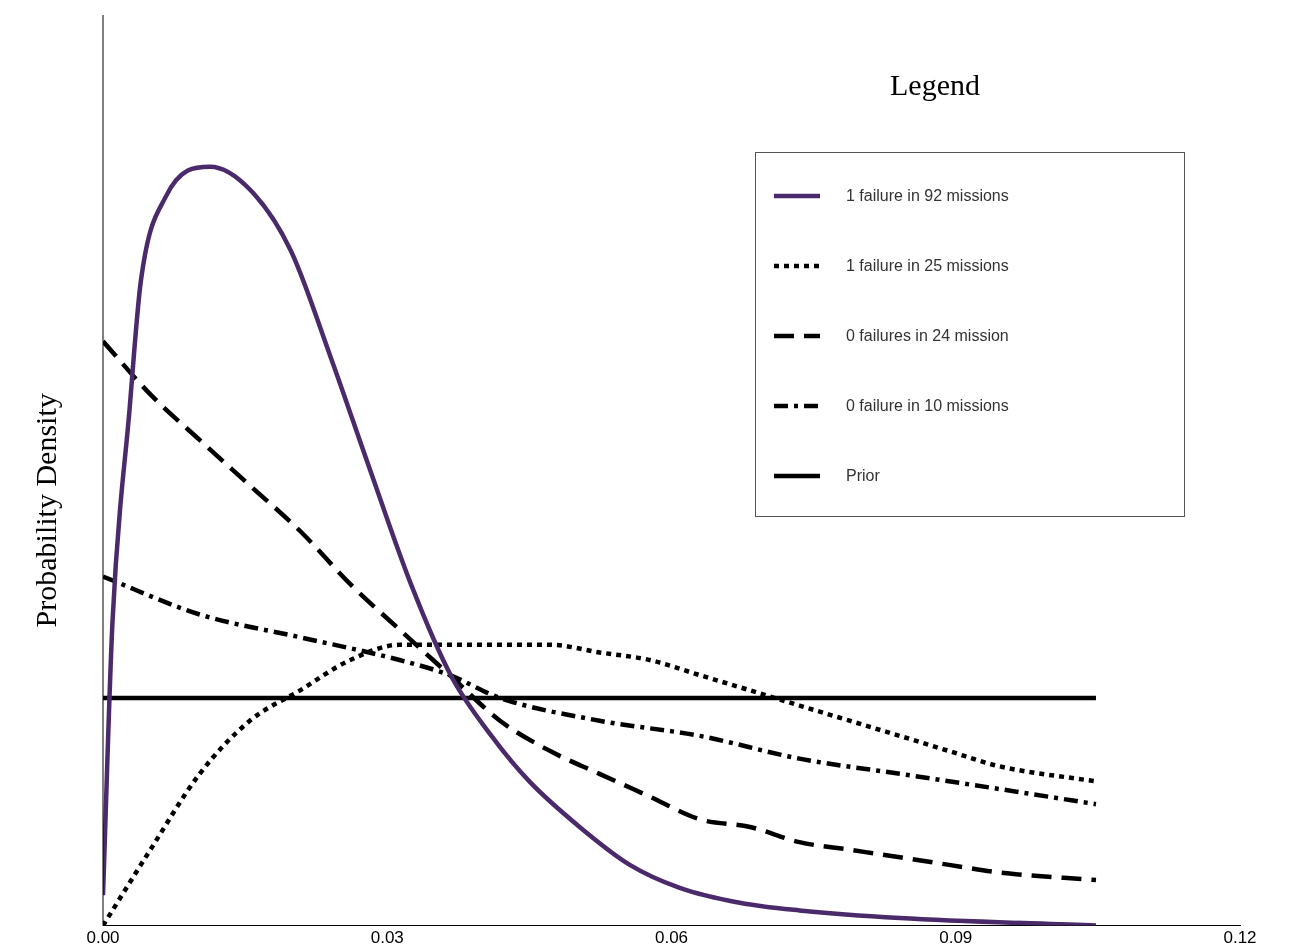 Image resolution: width=1290 pixels, height=952 pixels. I want to click on legend-label: 0 failure in 10 missions, so click(927, 406).